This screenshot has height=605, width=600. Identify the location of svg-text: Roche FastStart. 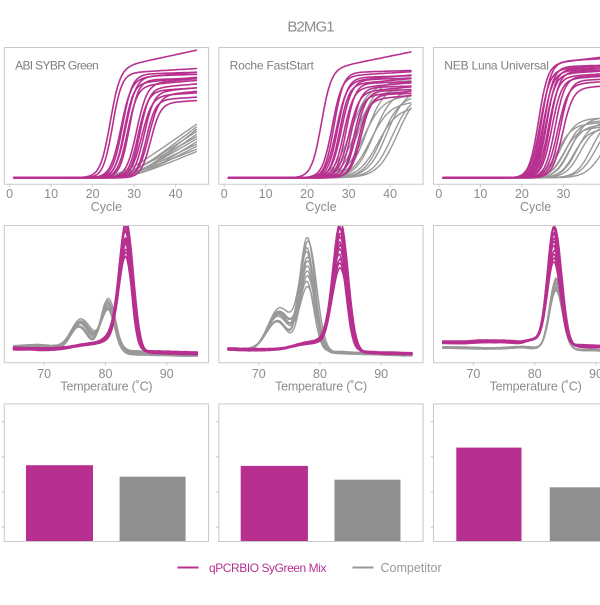
(272, 65).